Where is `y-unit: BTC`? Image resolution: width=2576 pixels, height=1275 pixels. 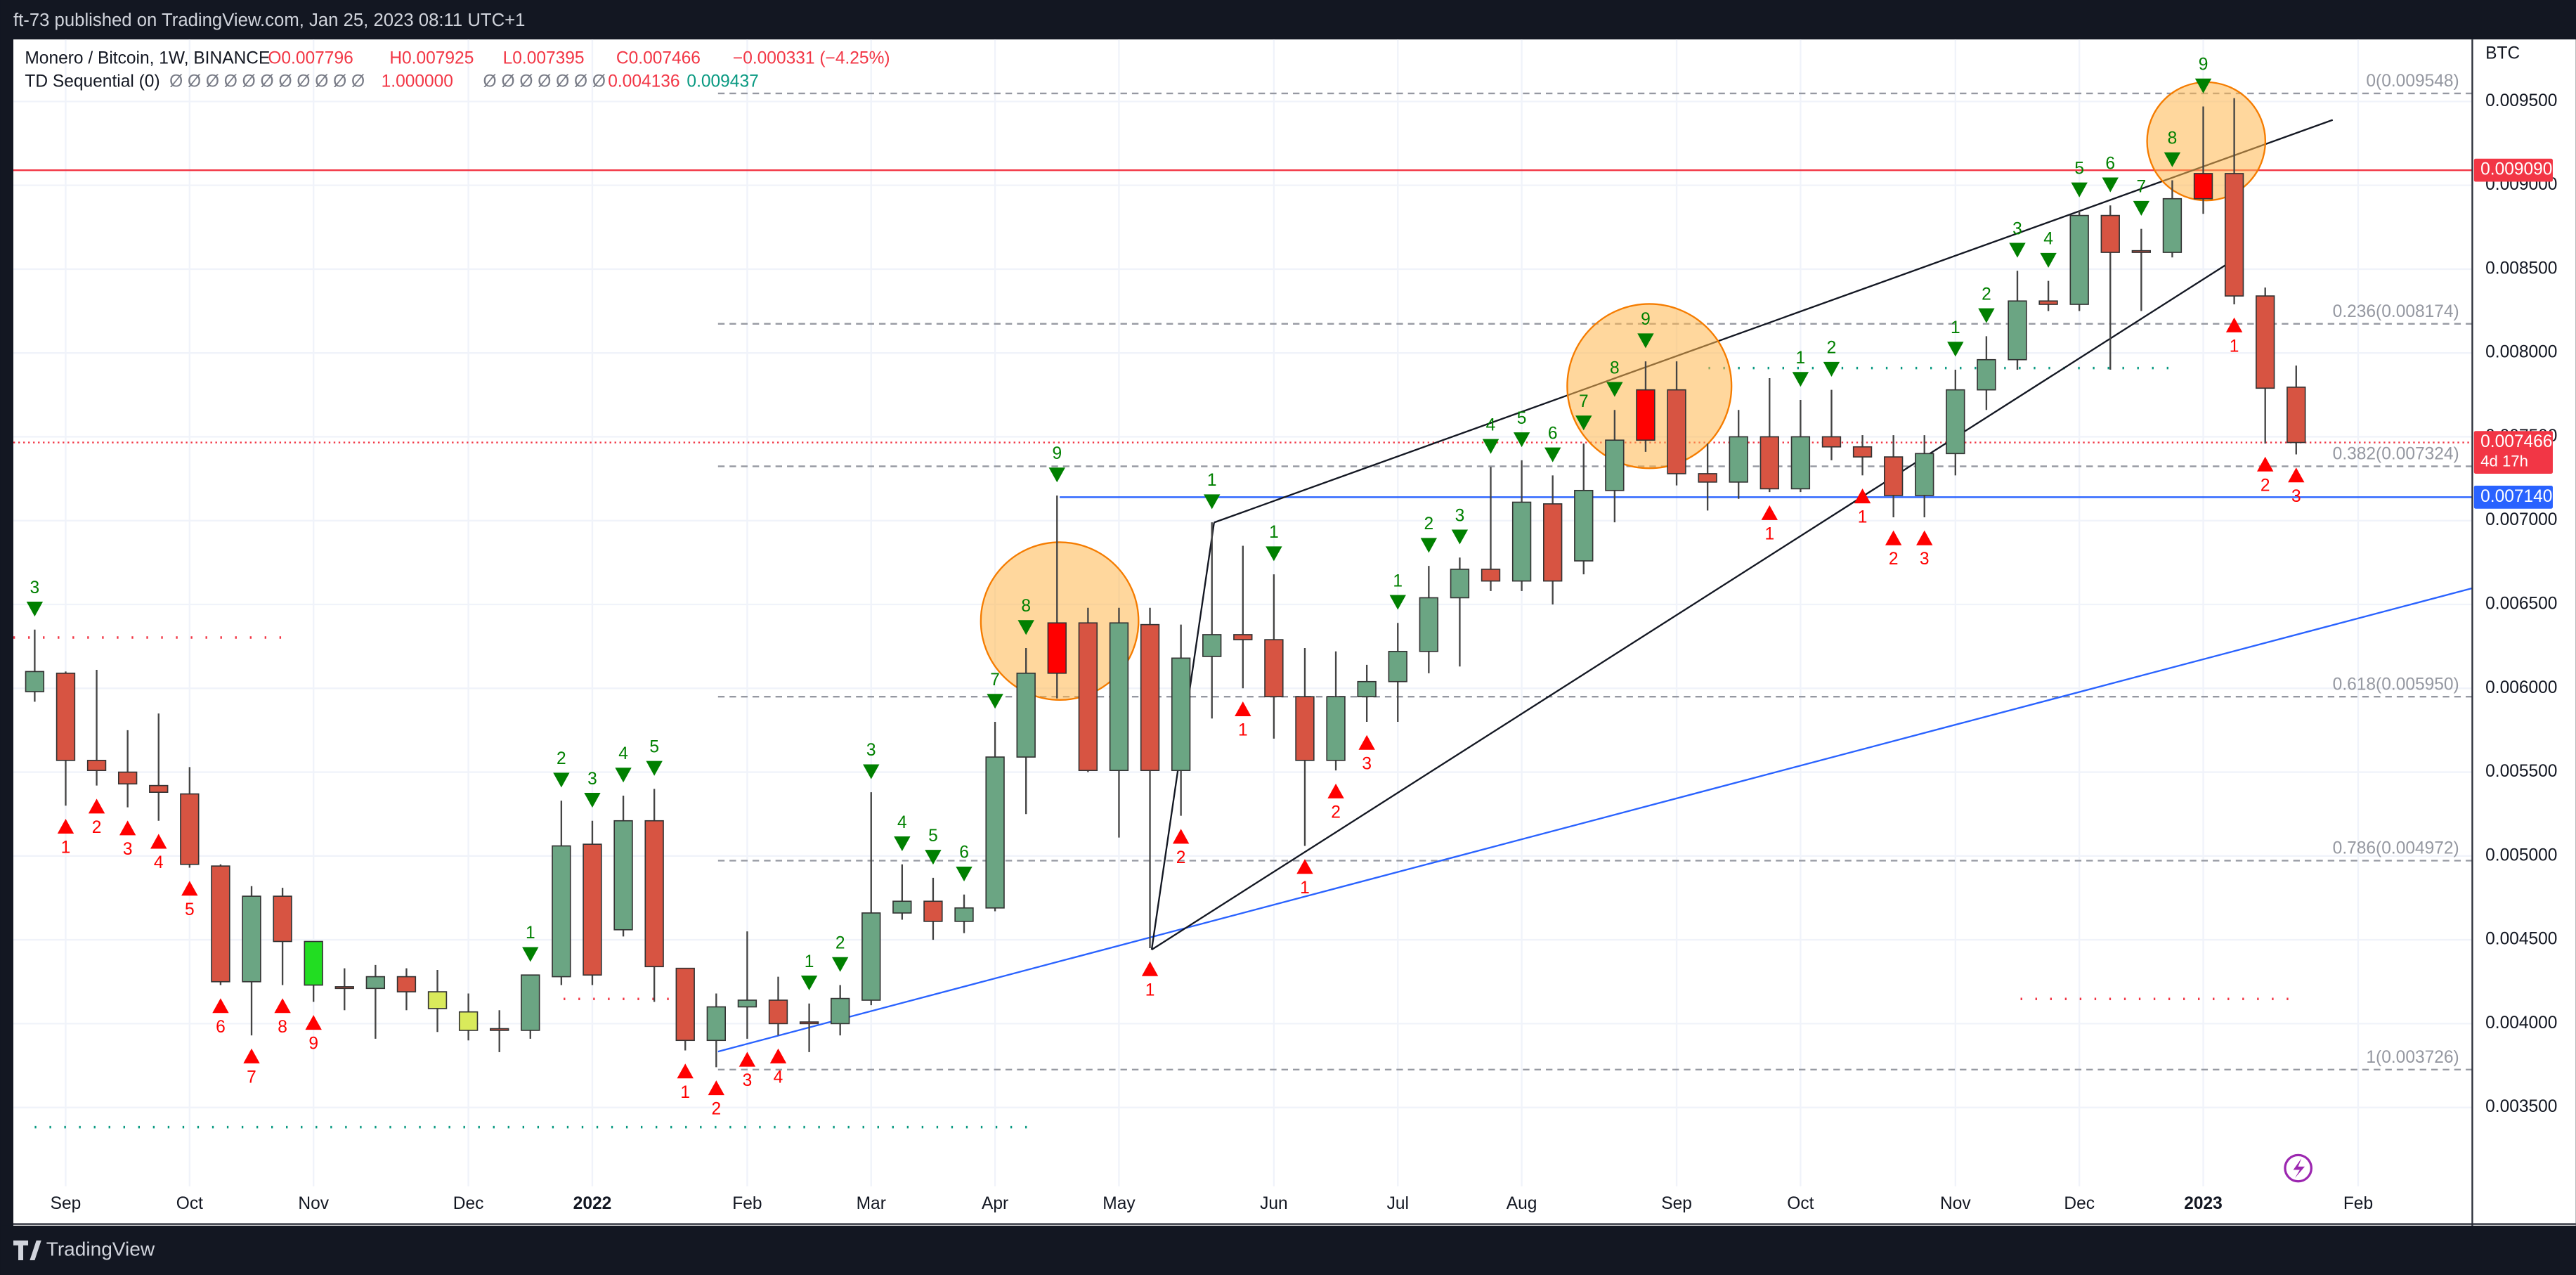 y-unit: BTC is located at coordinates (2502, 53).